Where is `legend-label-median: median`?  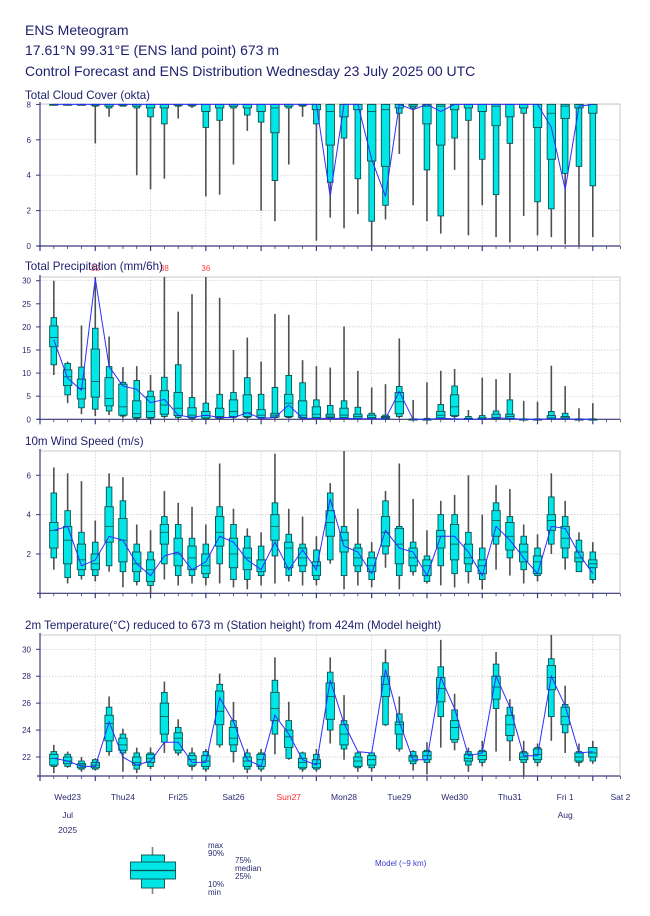
legend-label-median: median is located at coordinates (248, 868).